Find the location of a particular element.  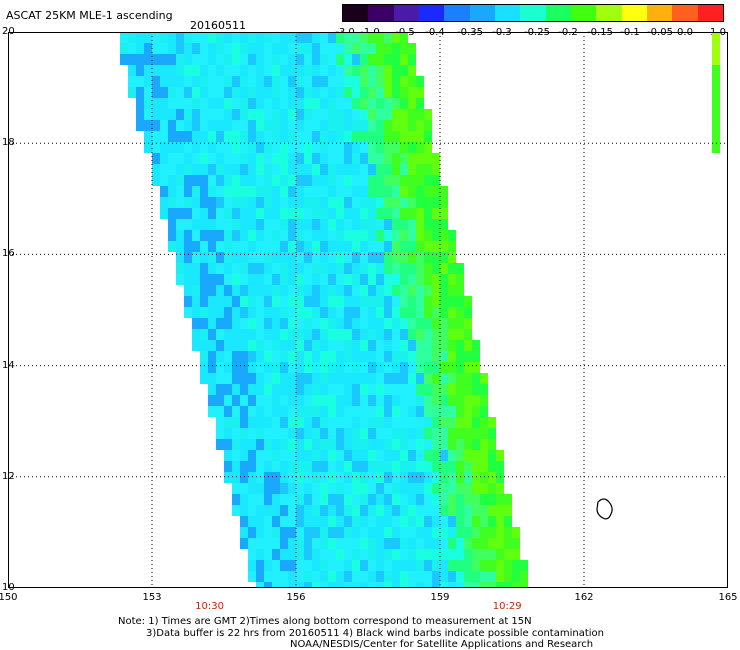

pass-time-label: 10:29 is located at coordinates (507, 606).